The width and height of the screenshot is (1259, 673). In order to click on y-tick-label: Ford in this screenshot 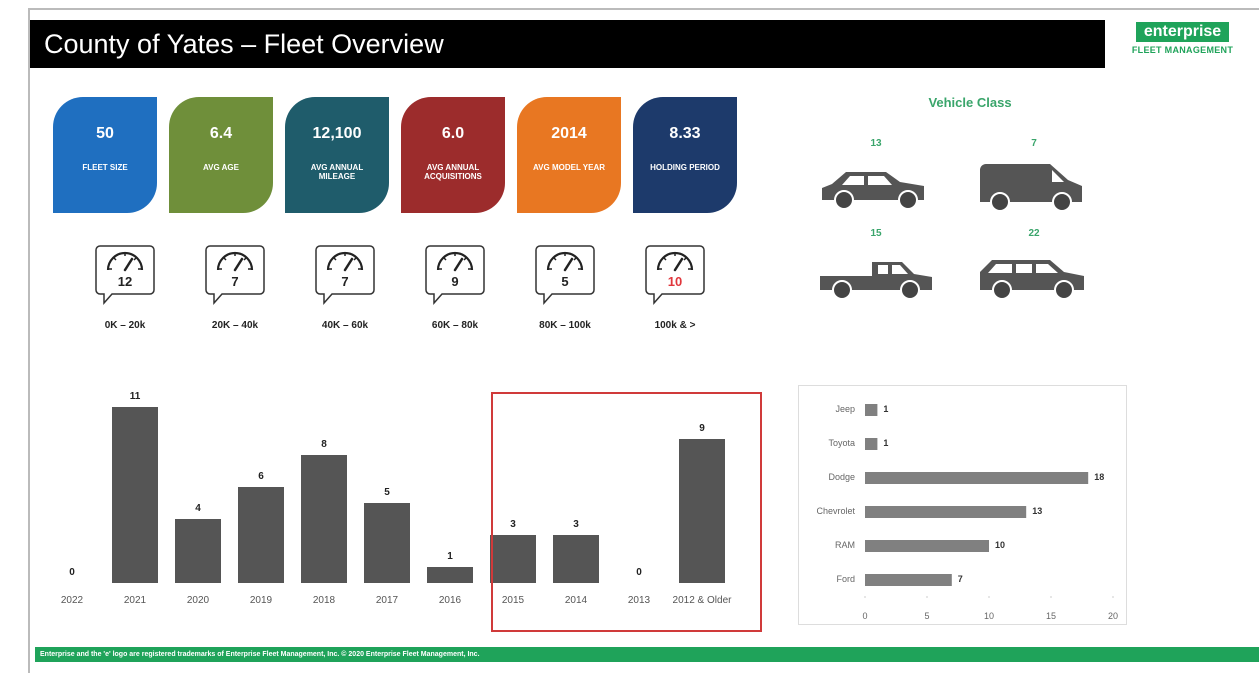, I will do `click(845, 579)`.